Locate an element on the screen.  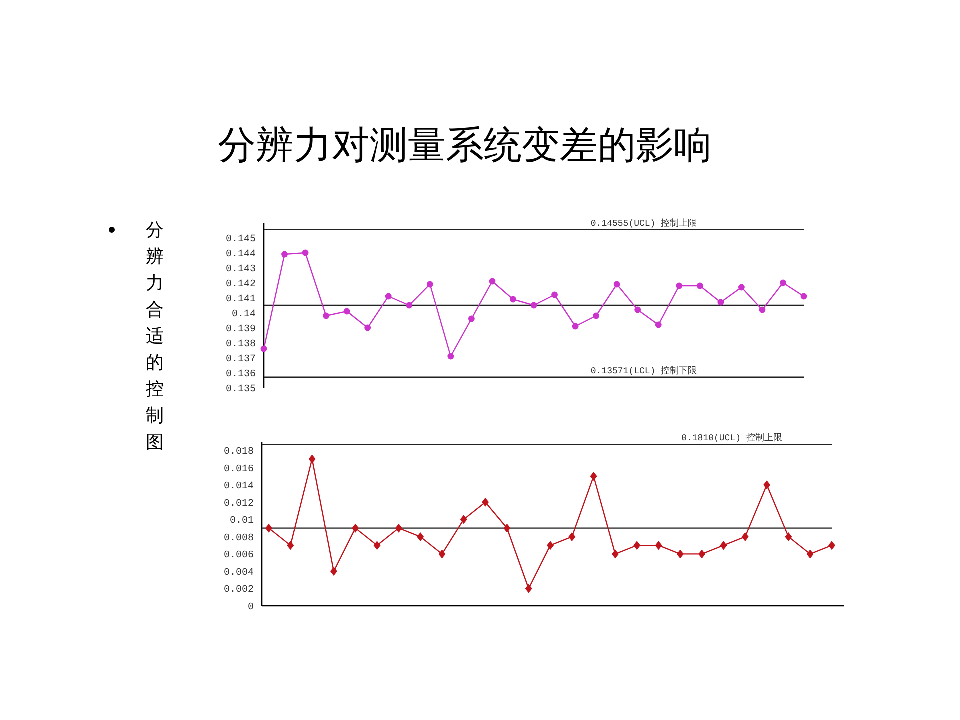
y-tick-label: 0.143 is located at coordinates (241, 270).